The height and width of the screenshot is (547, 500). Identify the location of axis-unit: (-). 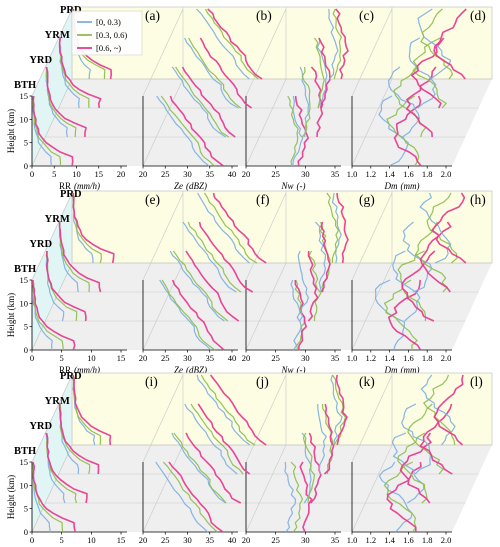
(301, 186).